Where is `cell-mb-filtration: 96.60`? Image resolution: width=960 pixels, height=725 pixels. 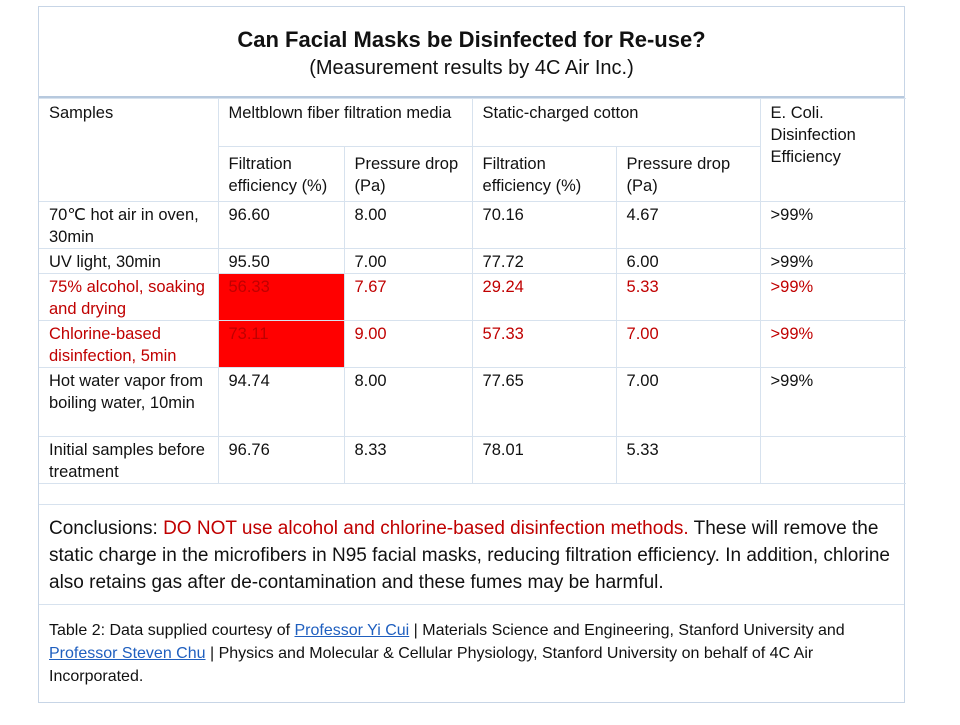 cell-mb-filtration: 96.60 is located at coordinates (281, 225).